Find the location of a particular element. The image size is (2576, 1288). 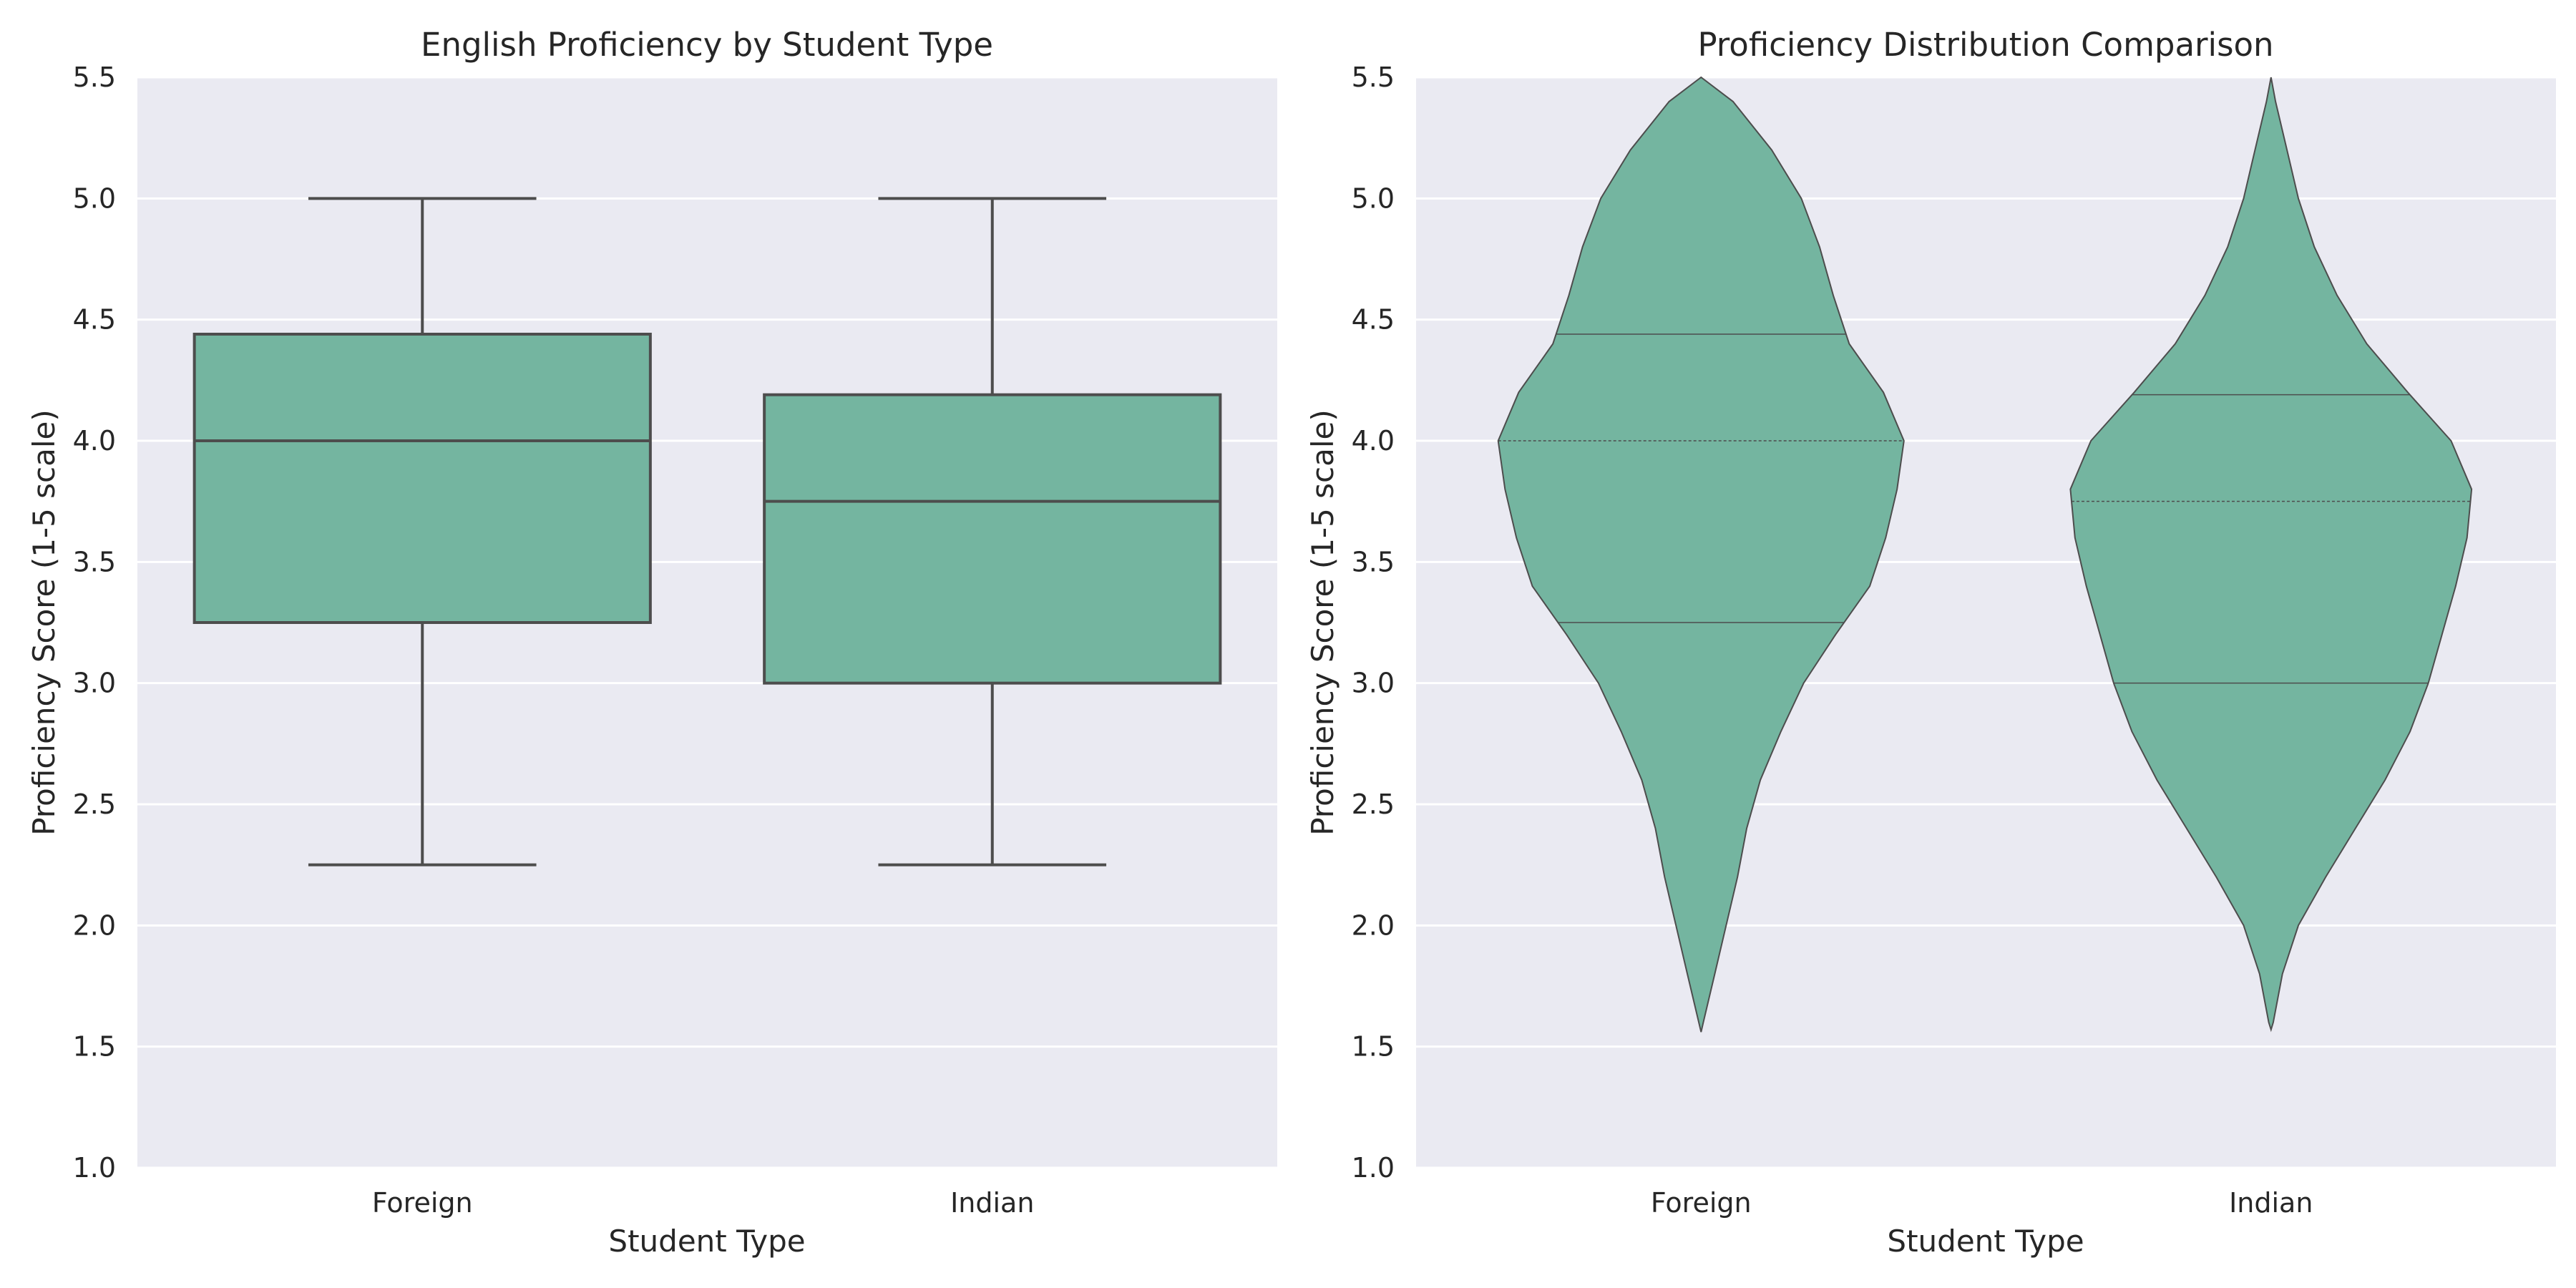

violin-plot-y-axis-label: Proficiency Score (1-5 scale) is located at coordinates (1322, 622).